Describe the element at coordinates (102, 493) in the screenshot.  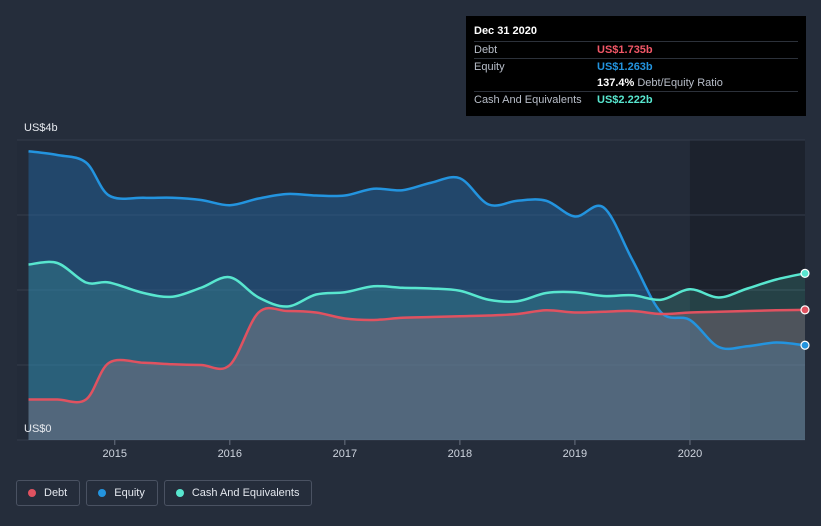
I see `legend-dot-equity` at that location.